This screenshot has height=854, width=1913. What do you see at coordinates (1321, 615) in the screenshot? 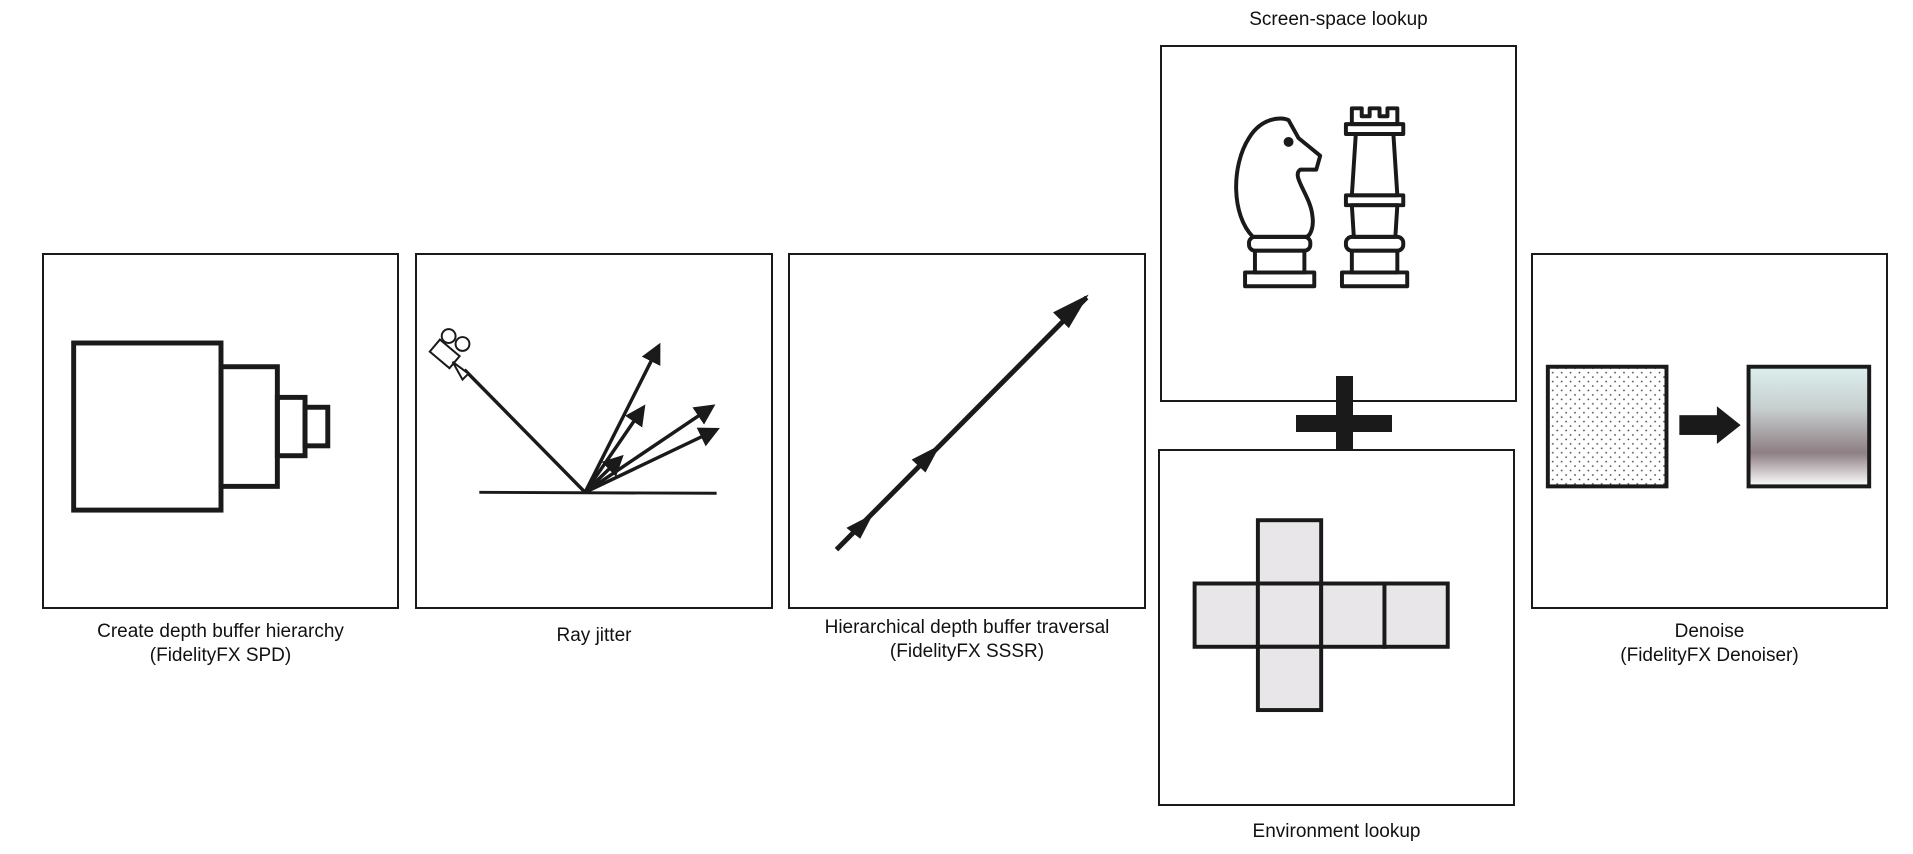
I see `cube-map-icon` at bounding box center [1321, 615].